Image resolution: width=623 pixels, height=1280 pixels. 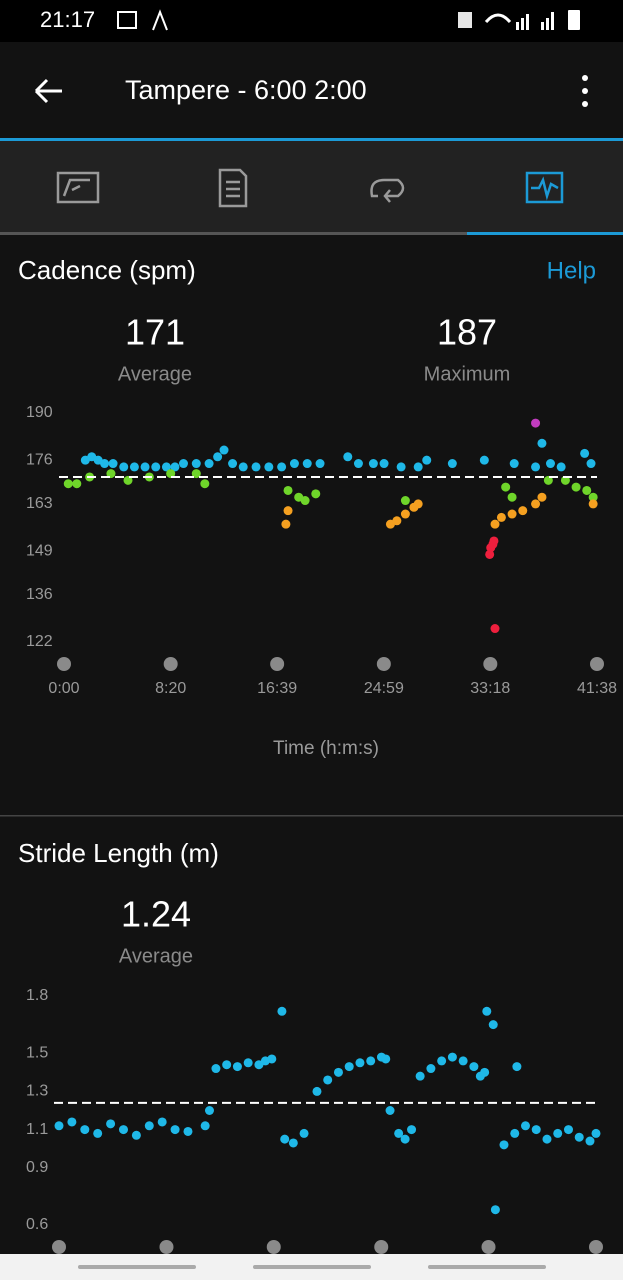 What do you see at coordinates (311, 21) in the screenshot?
I see `status-bar` at bounding box center [311, 21].